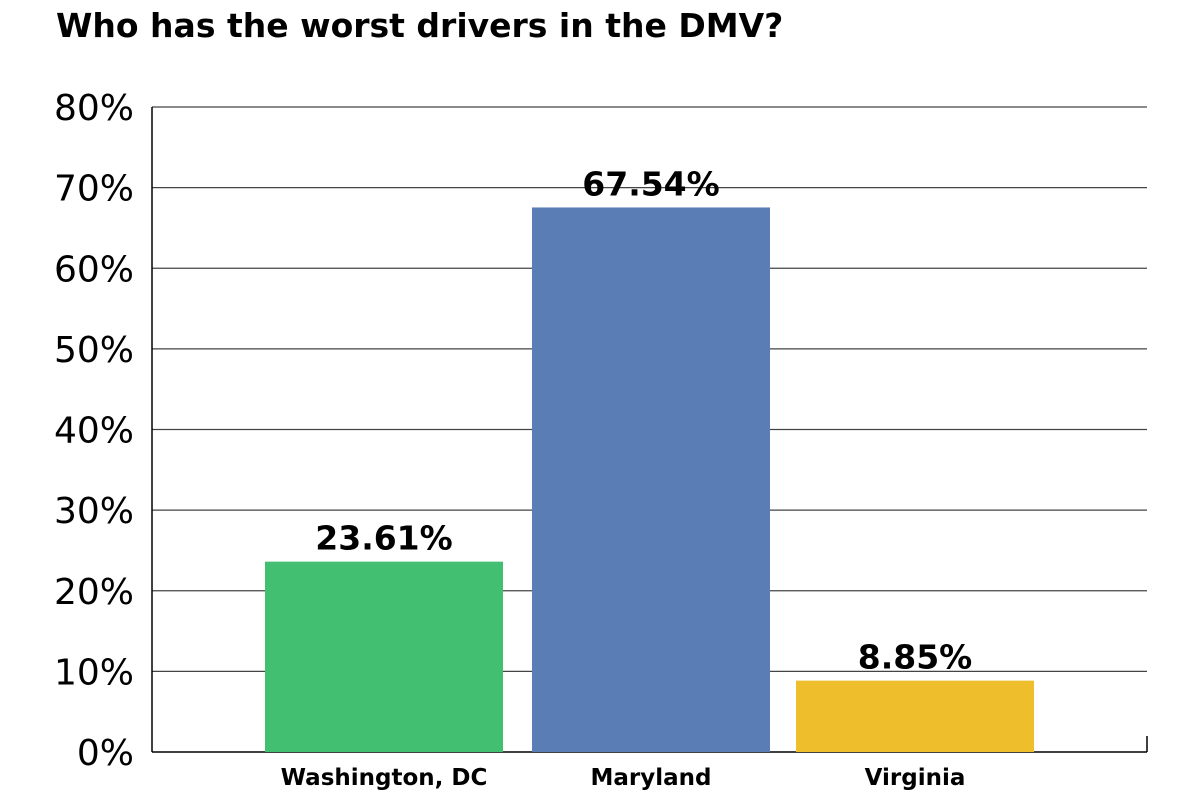 This screenshot has width=1200, height=800. Describe the element at coordinates (94, 350) in the screenshot. I see `y-tick-label: 50%` at that location.